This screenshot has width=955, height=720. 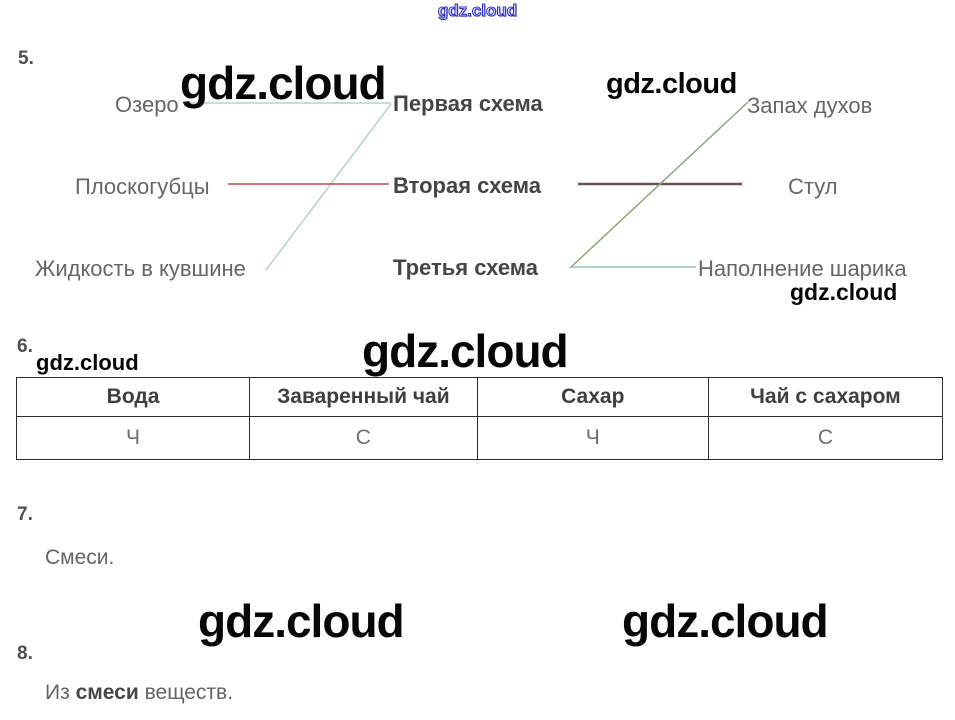 What do you see at coordinates (25, 653) in the screenshot?
I see `exercise-8-number: 8.` at bounding box center [25, 653].